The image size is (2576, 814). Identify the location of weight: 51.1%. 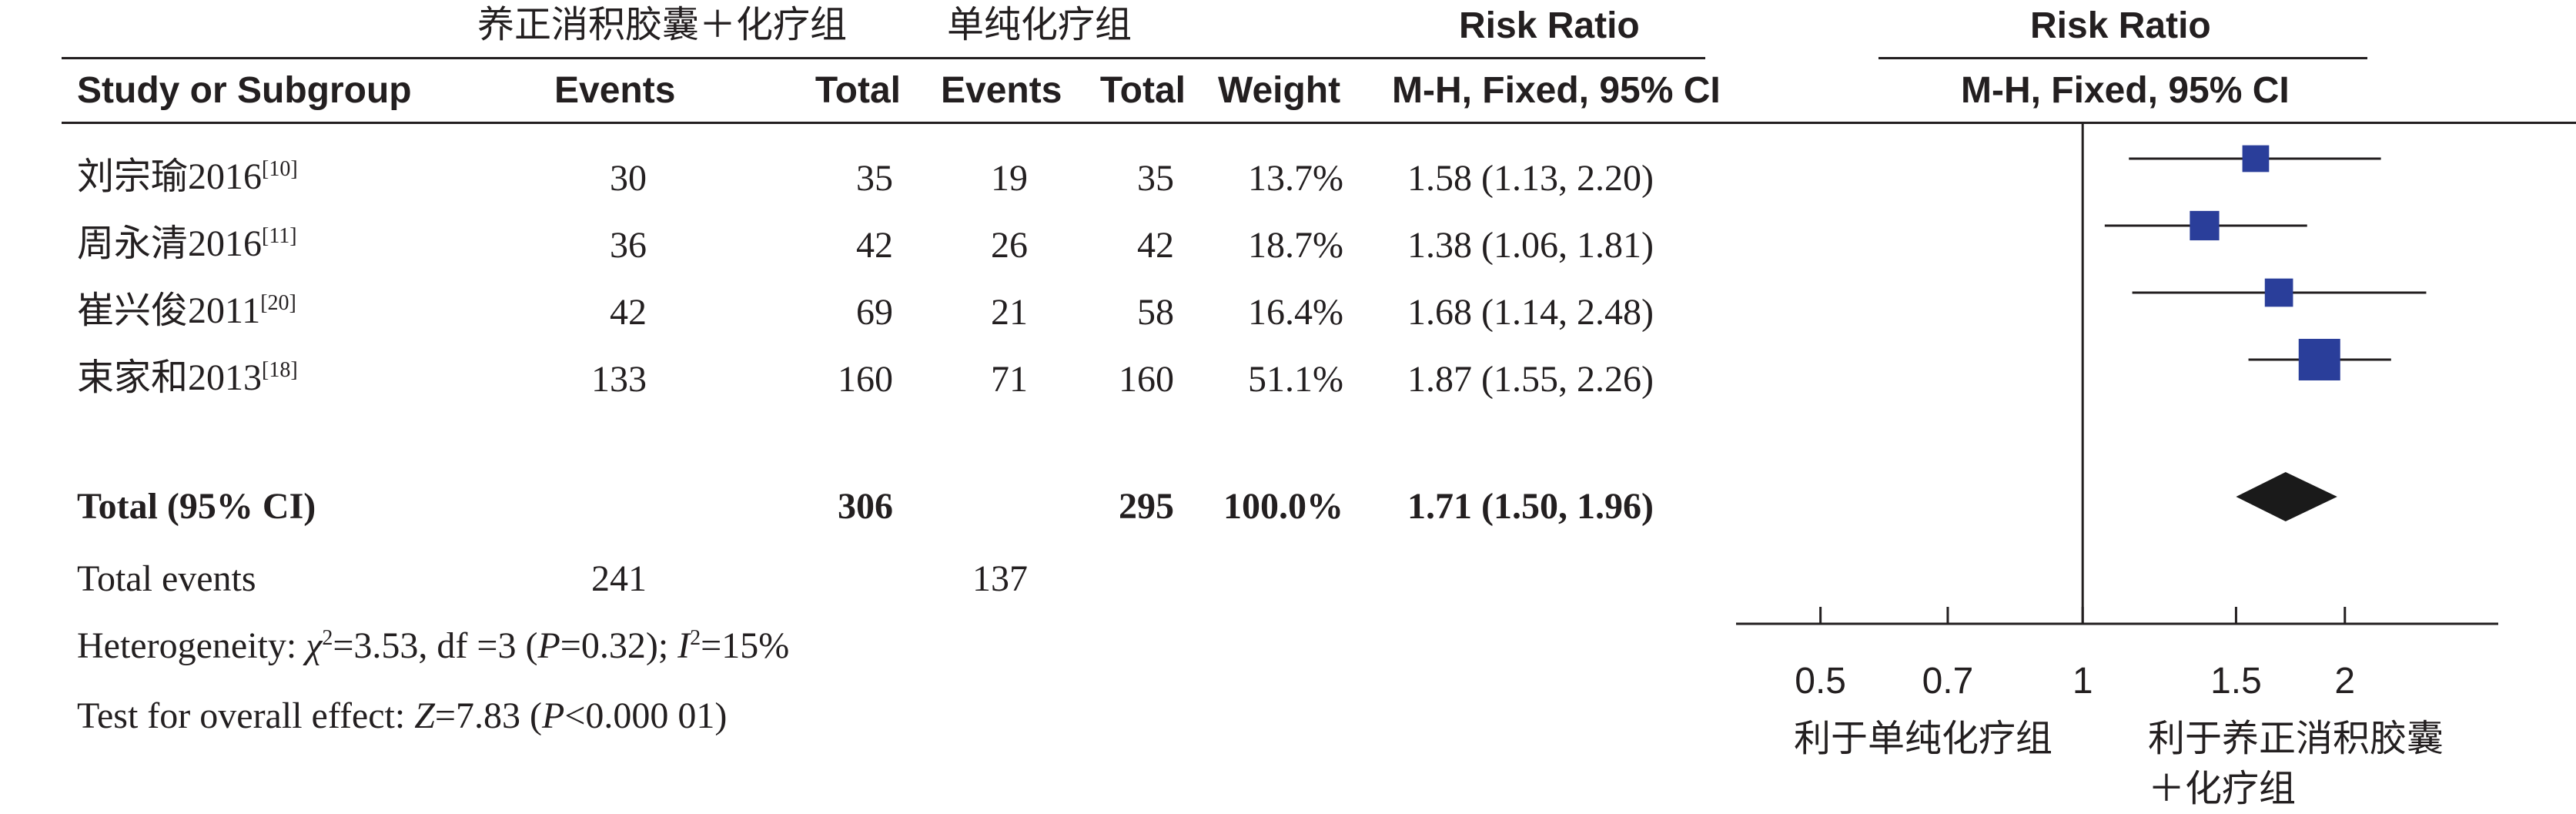
(1295, 379).